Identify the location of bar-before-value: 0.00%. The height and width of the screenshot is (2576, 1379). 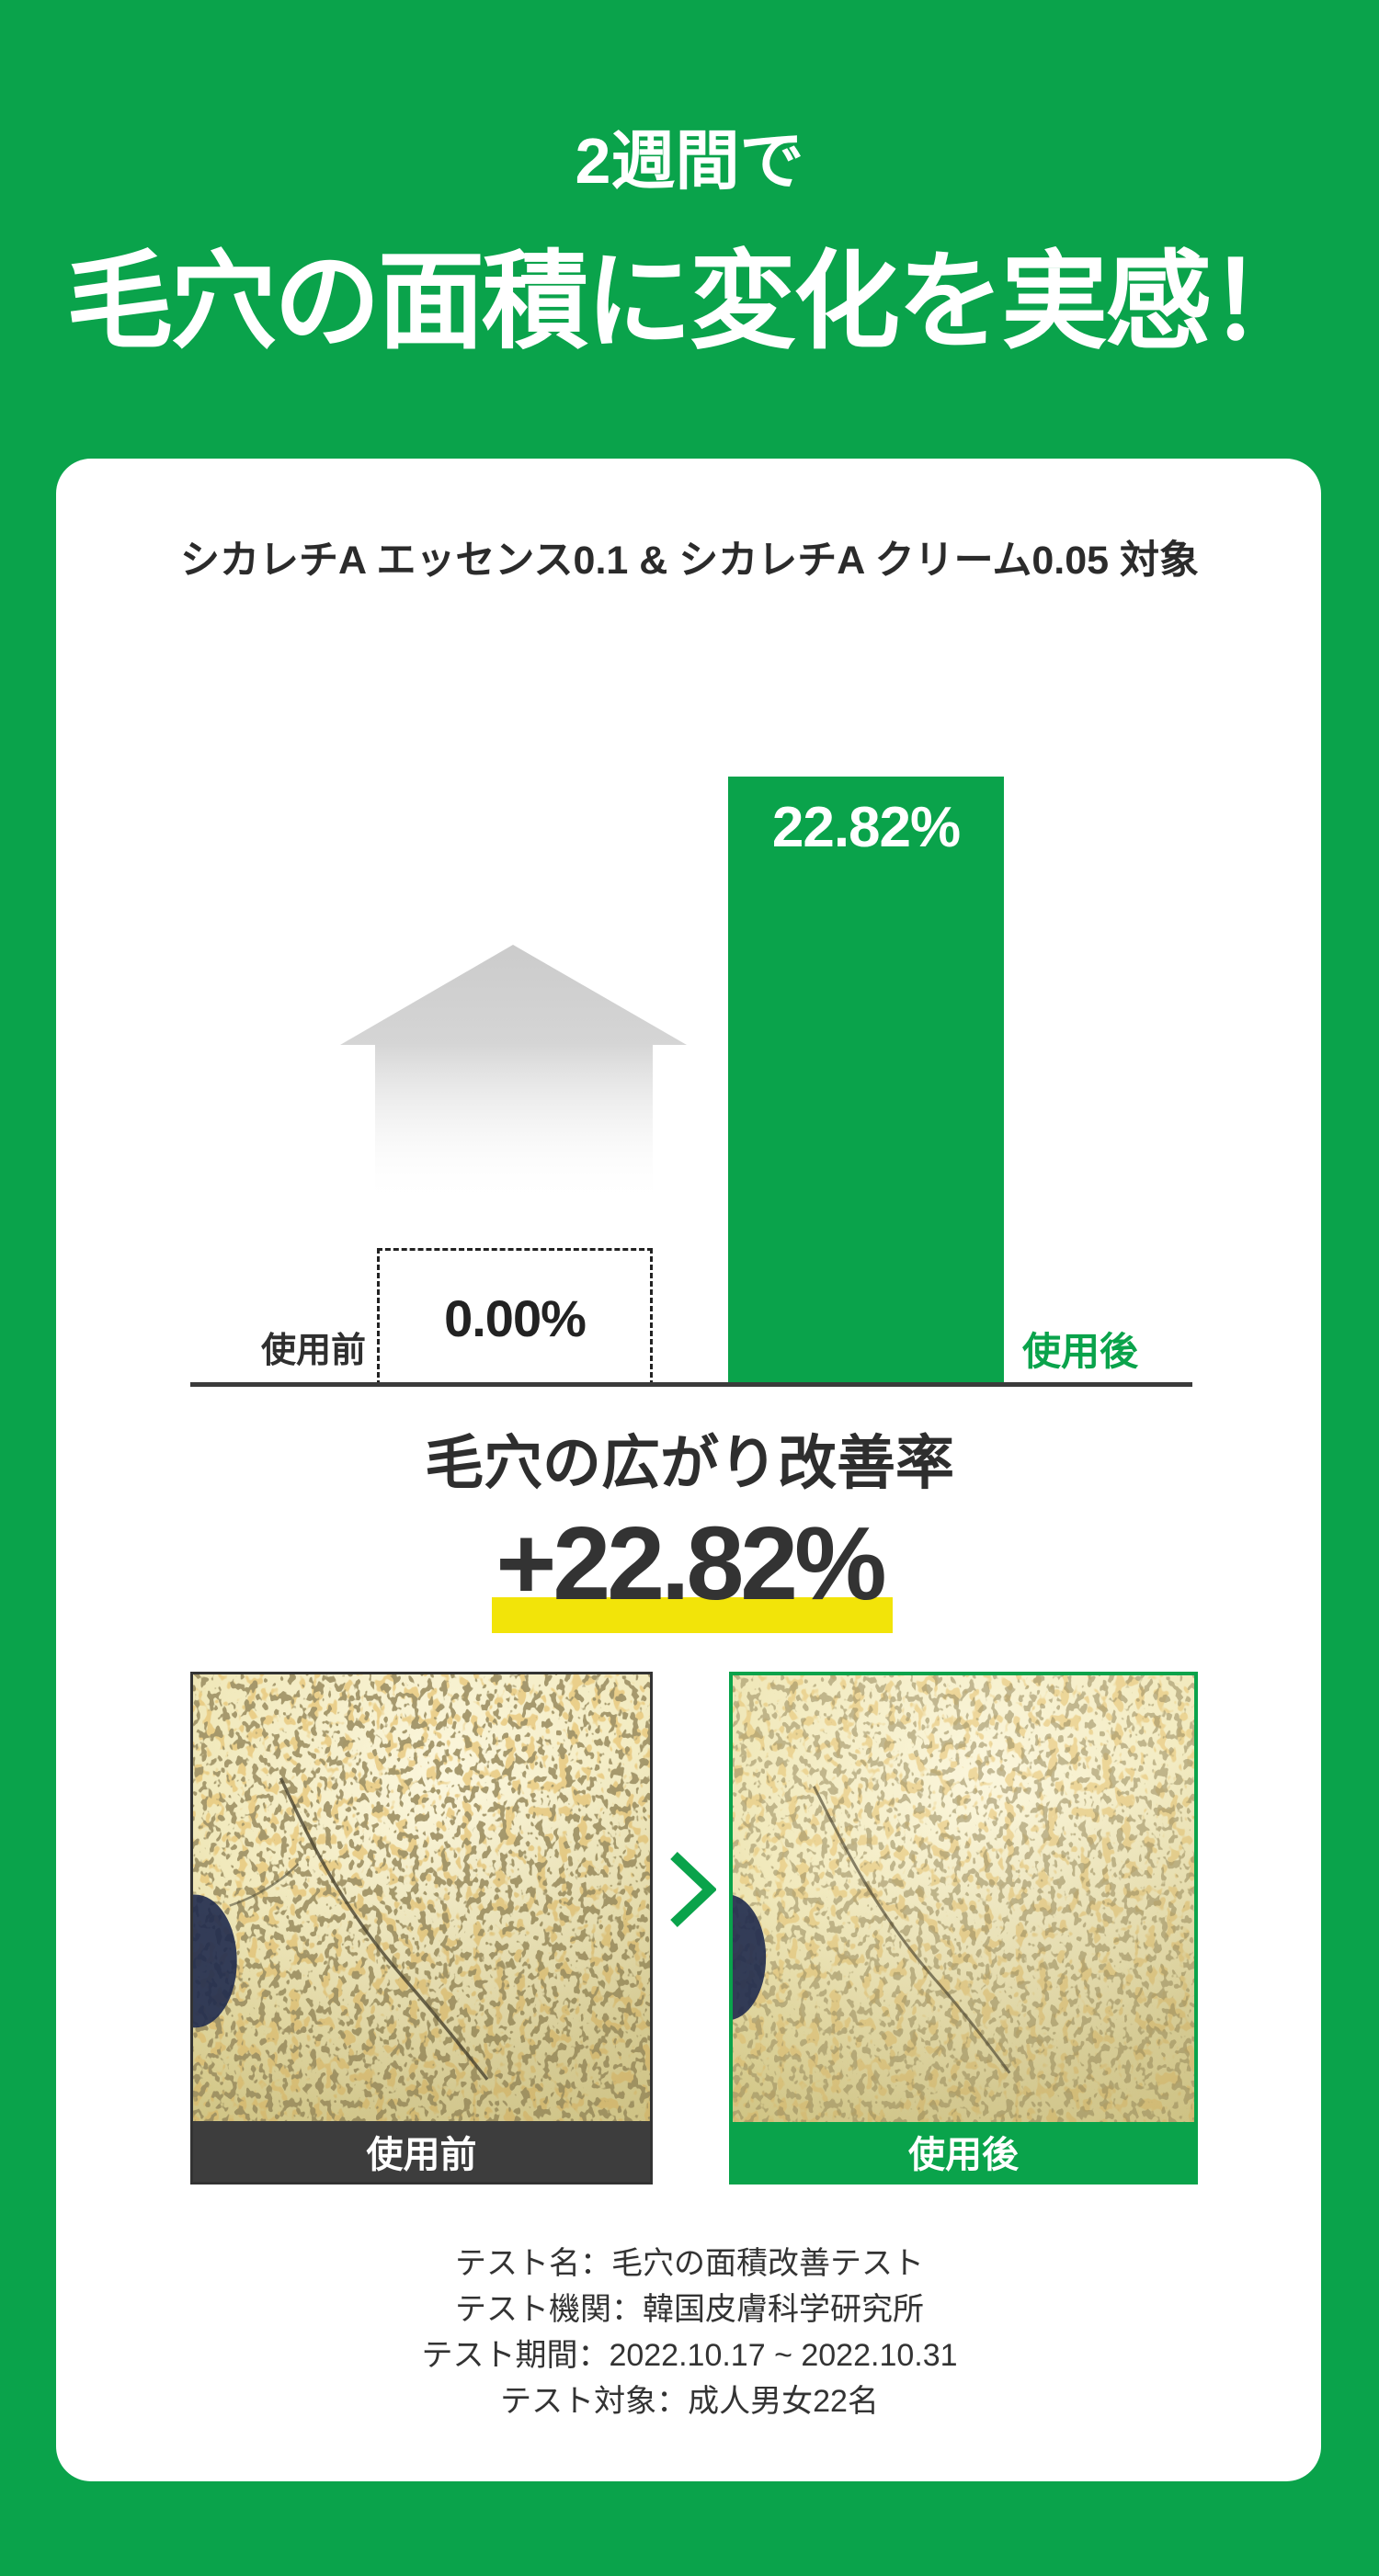
(515, 1318).